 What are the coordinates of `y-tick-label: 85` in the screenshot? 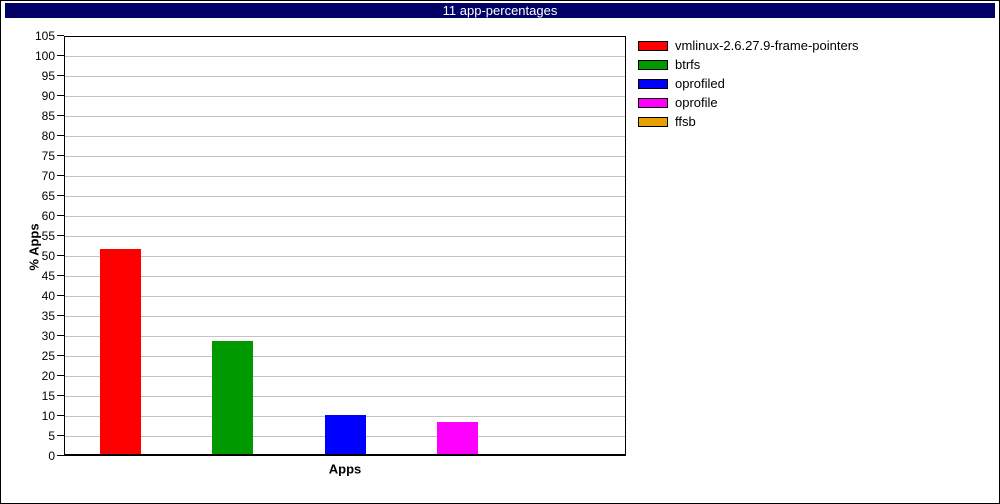 It's located at (48, 116).